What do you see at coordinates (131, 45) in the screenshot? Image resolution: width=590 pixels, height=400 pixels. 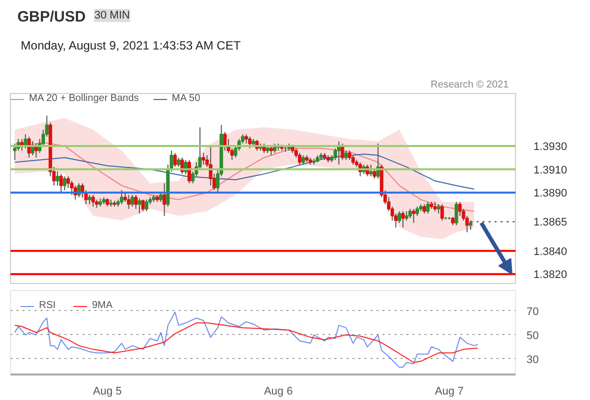 I see `chart-subtitle: Monday, August 9, 2021 1:43:53 AM CET` at bounding box center [131, 45].